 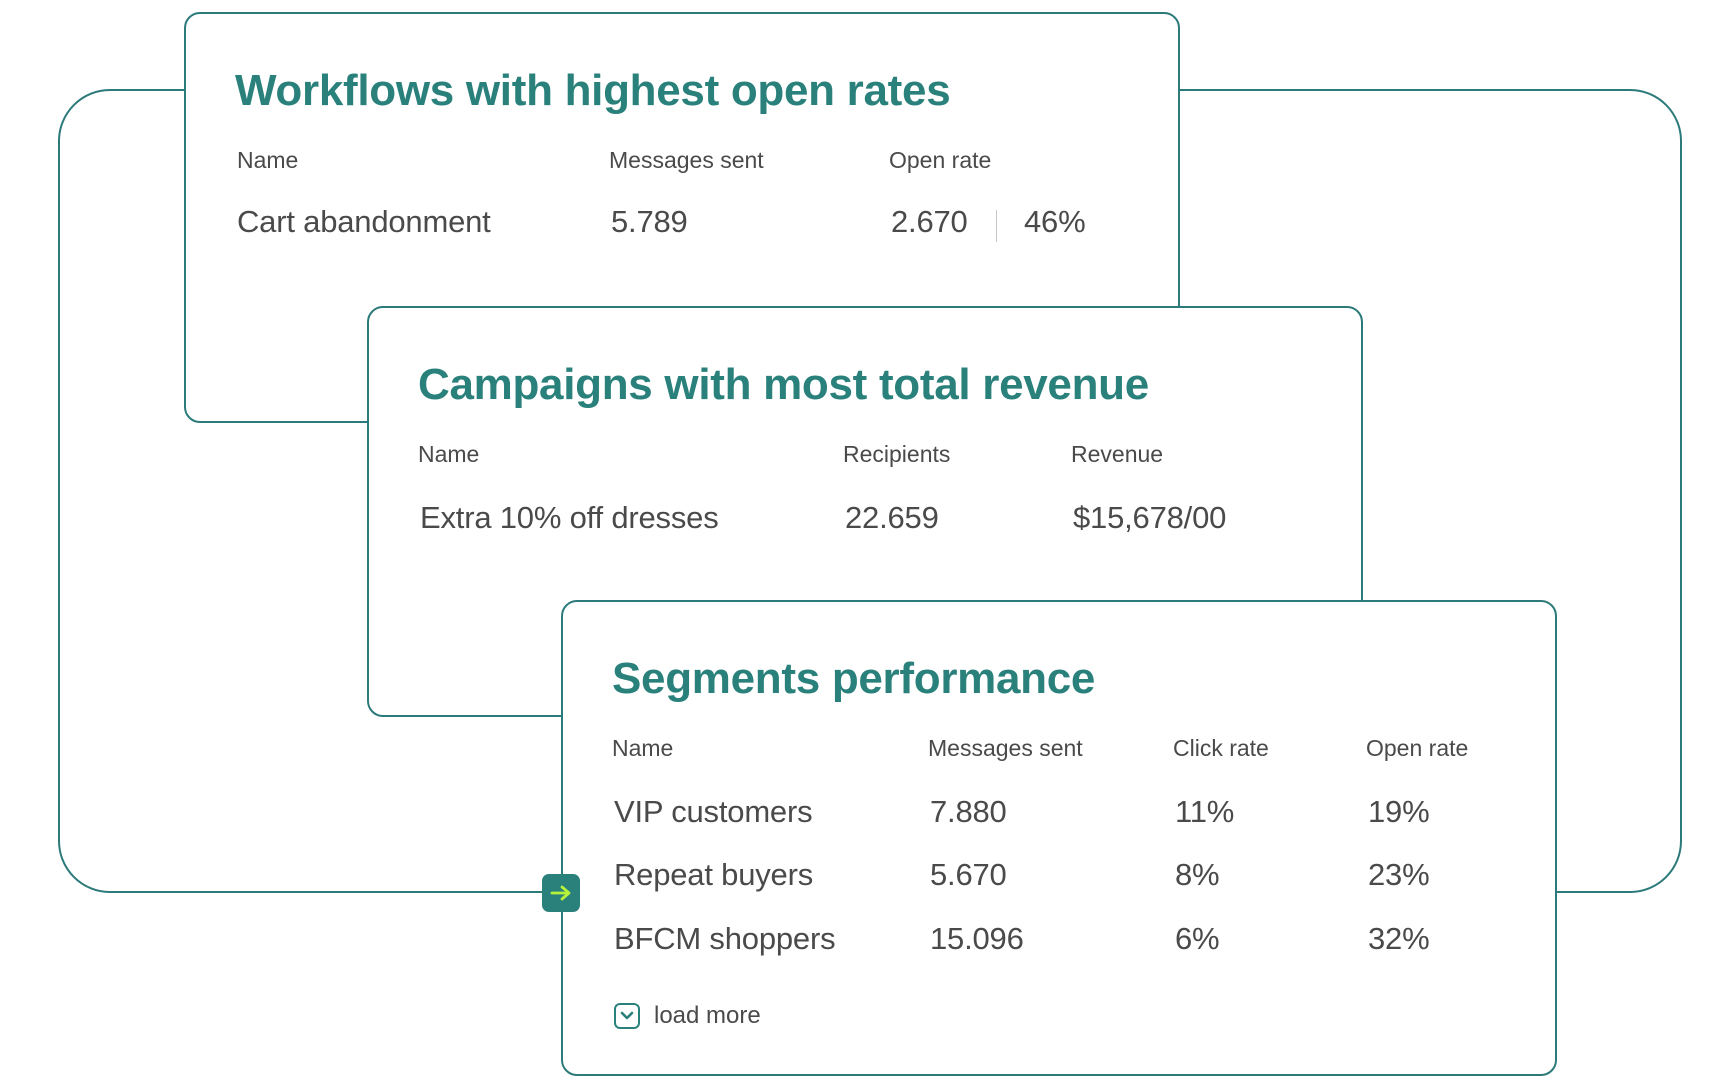 What do you see at coordinates (892, 517) in the screenshot?
I see `campaigns-row-recipients: 22.659` at bounding box center [892, 517].